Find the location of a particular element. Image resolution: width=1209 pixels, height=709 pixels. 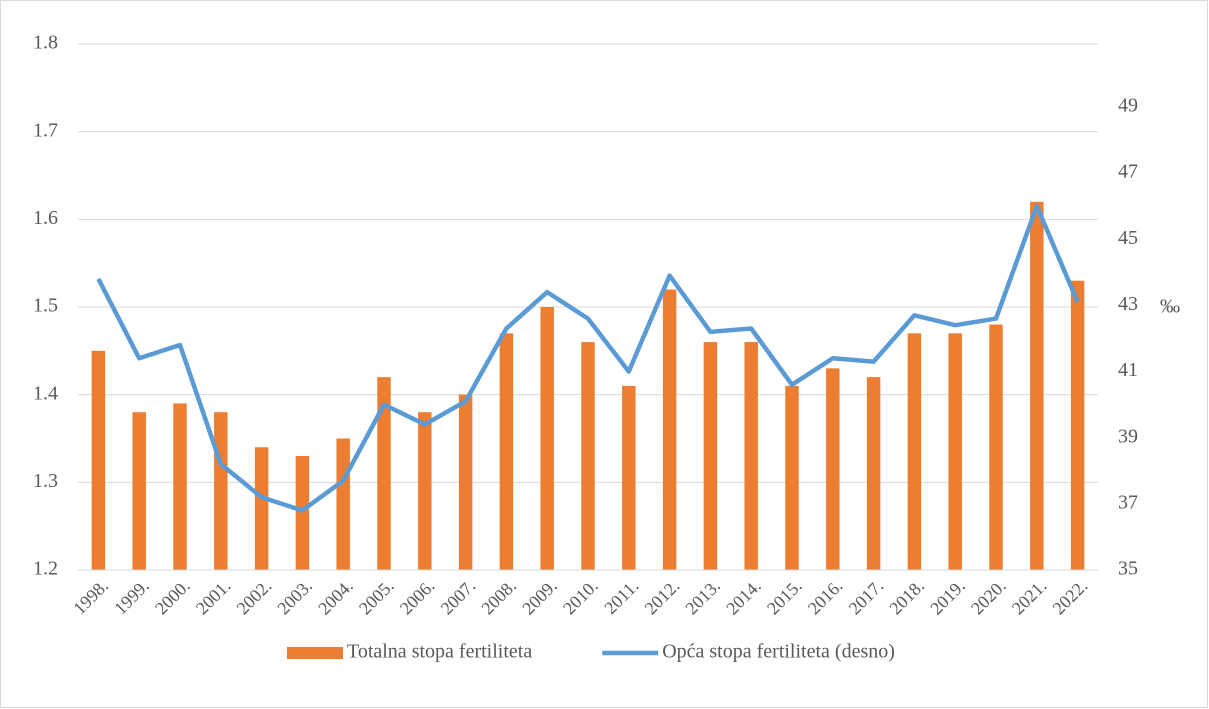

y2-tick-label: 49 is located at coordinates (1128, 105).